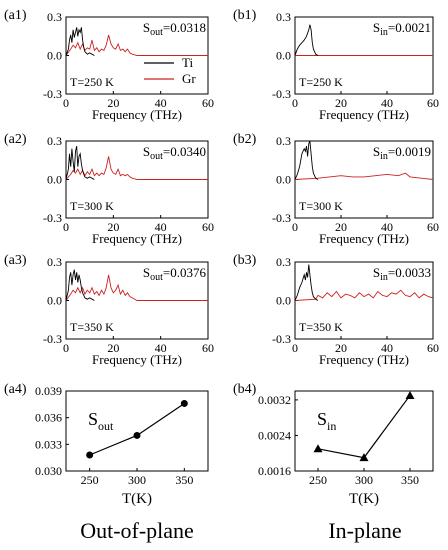 The height and width of the screenshot is (550, 448). Describe the element at coordinates (245, 260) in the screenshot. I see `panel-label: (b3)` at that location.